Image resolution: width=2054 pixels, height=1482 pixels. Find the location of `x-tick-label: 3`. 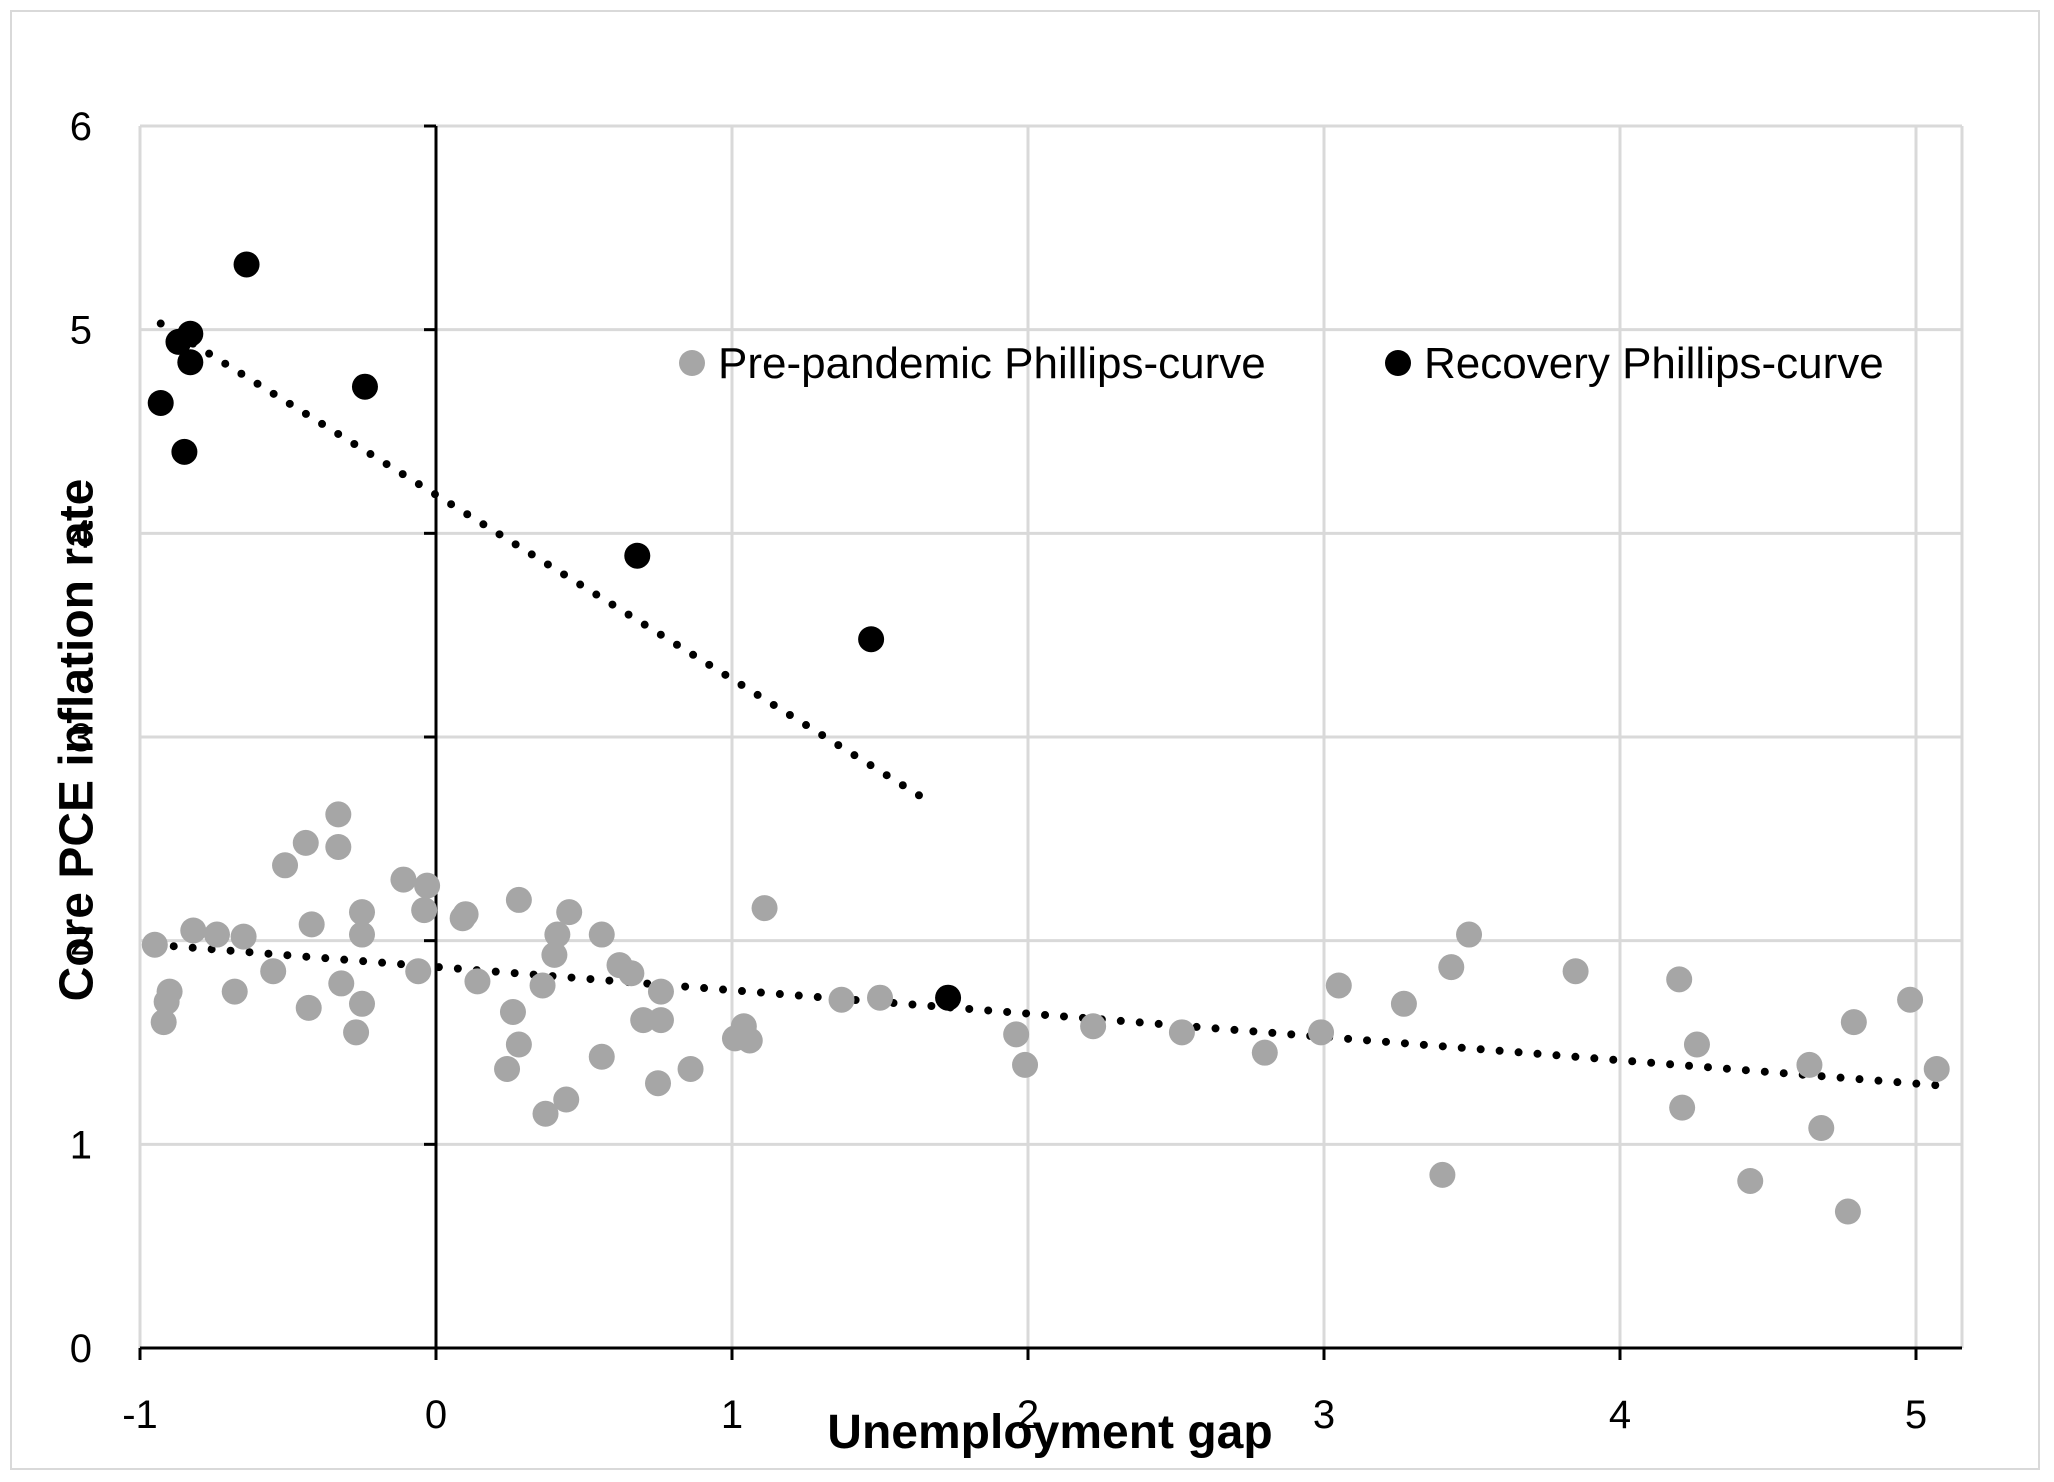

x-tick-label: 3 is located at coordinates (1324, 1415).